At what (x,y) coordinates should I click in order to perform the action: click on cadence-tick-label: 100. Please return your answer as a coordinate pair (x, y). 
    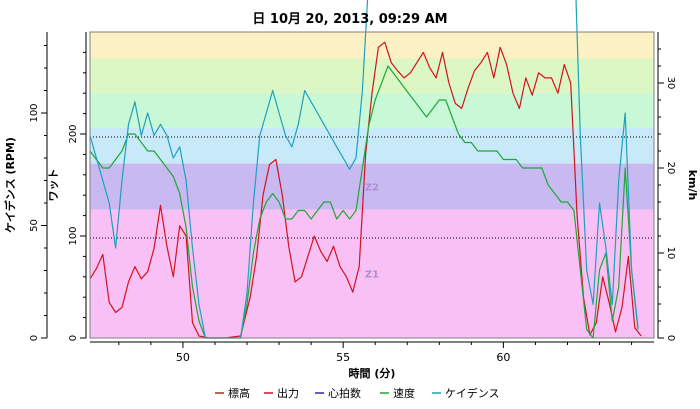
    Looking at the image, I should click on (34, 112).